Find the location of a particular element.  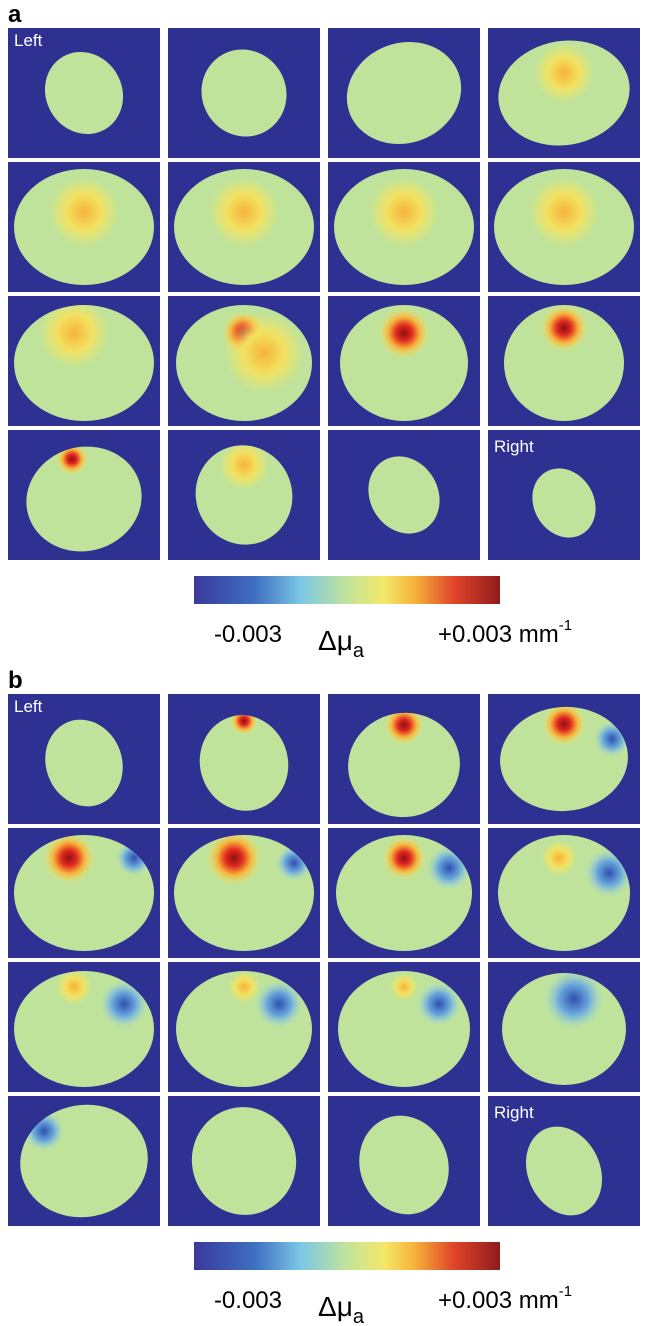

panel-label: b is located at coordinates (15, 680).